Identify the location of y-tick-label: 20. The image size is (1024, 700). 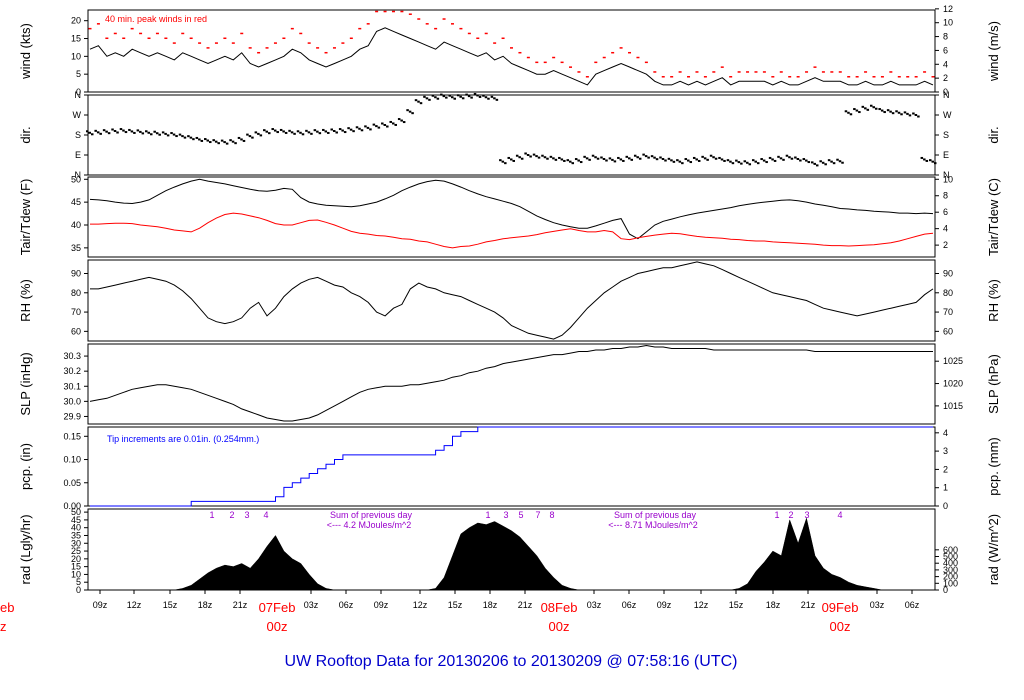
(76, 21).